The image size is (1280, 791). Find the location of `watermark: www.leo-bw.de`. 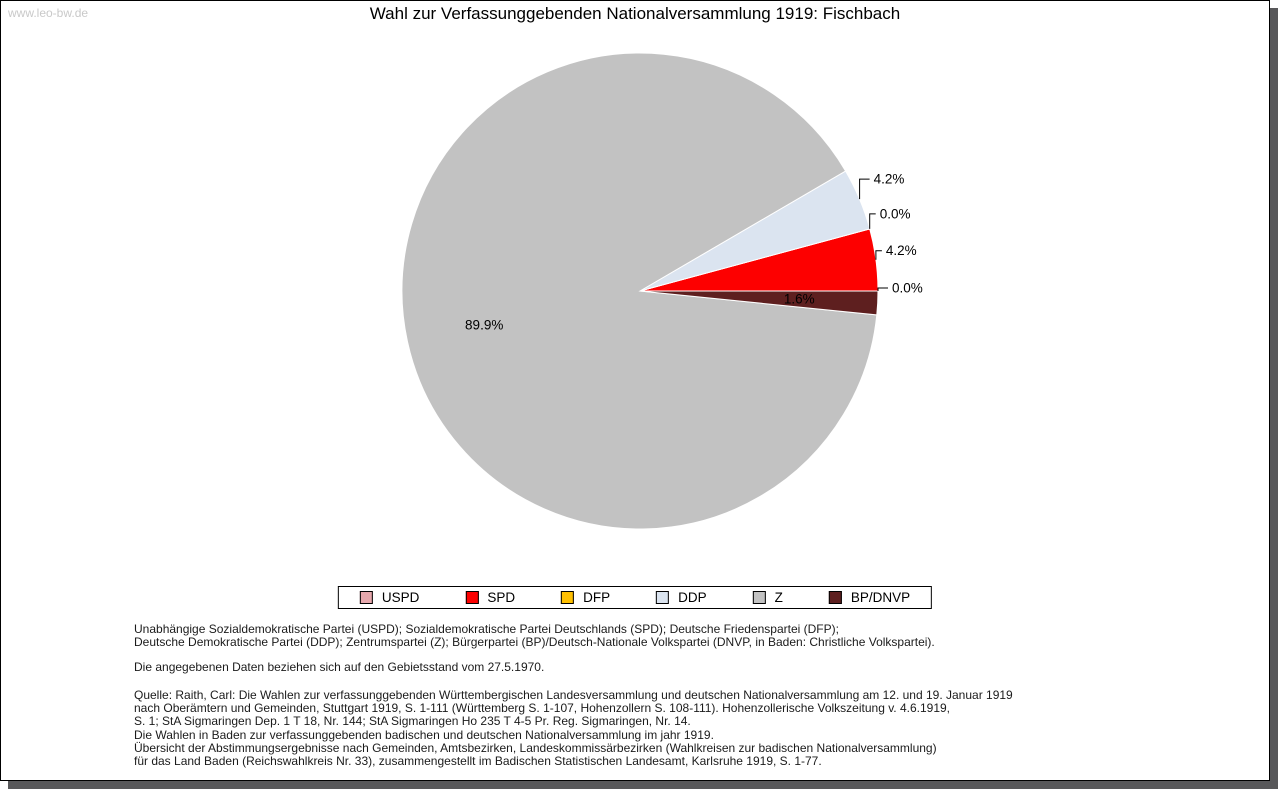

watermark: www.leo-bw.de is located at coordinates (48, 13).